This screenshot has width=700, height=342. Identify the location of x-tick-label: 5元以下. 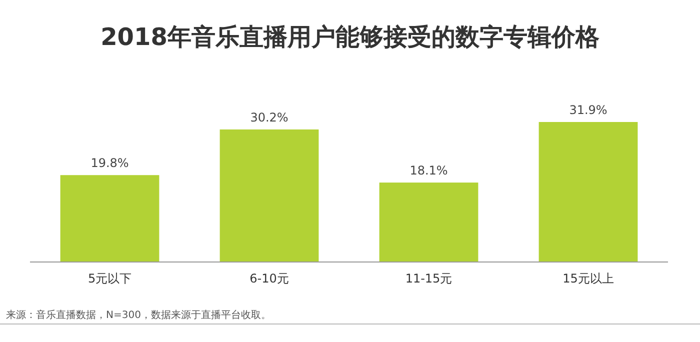
(110, 279).